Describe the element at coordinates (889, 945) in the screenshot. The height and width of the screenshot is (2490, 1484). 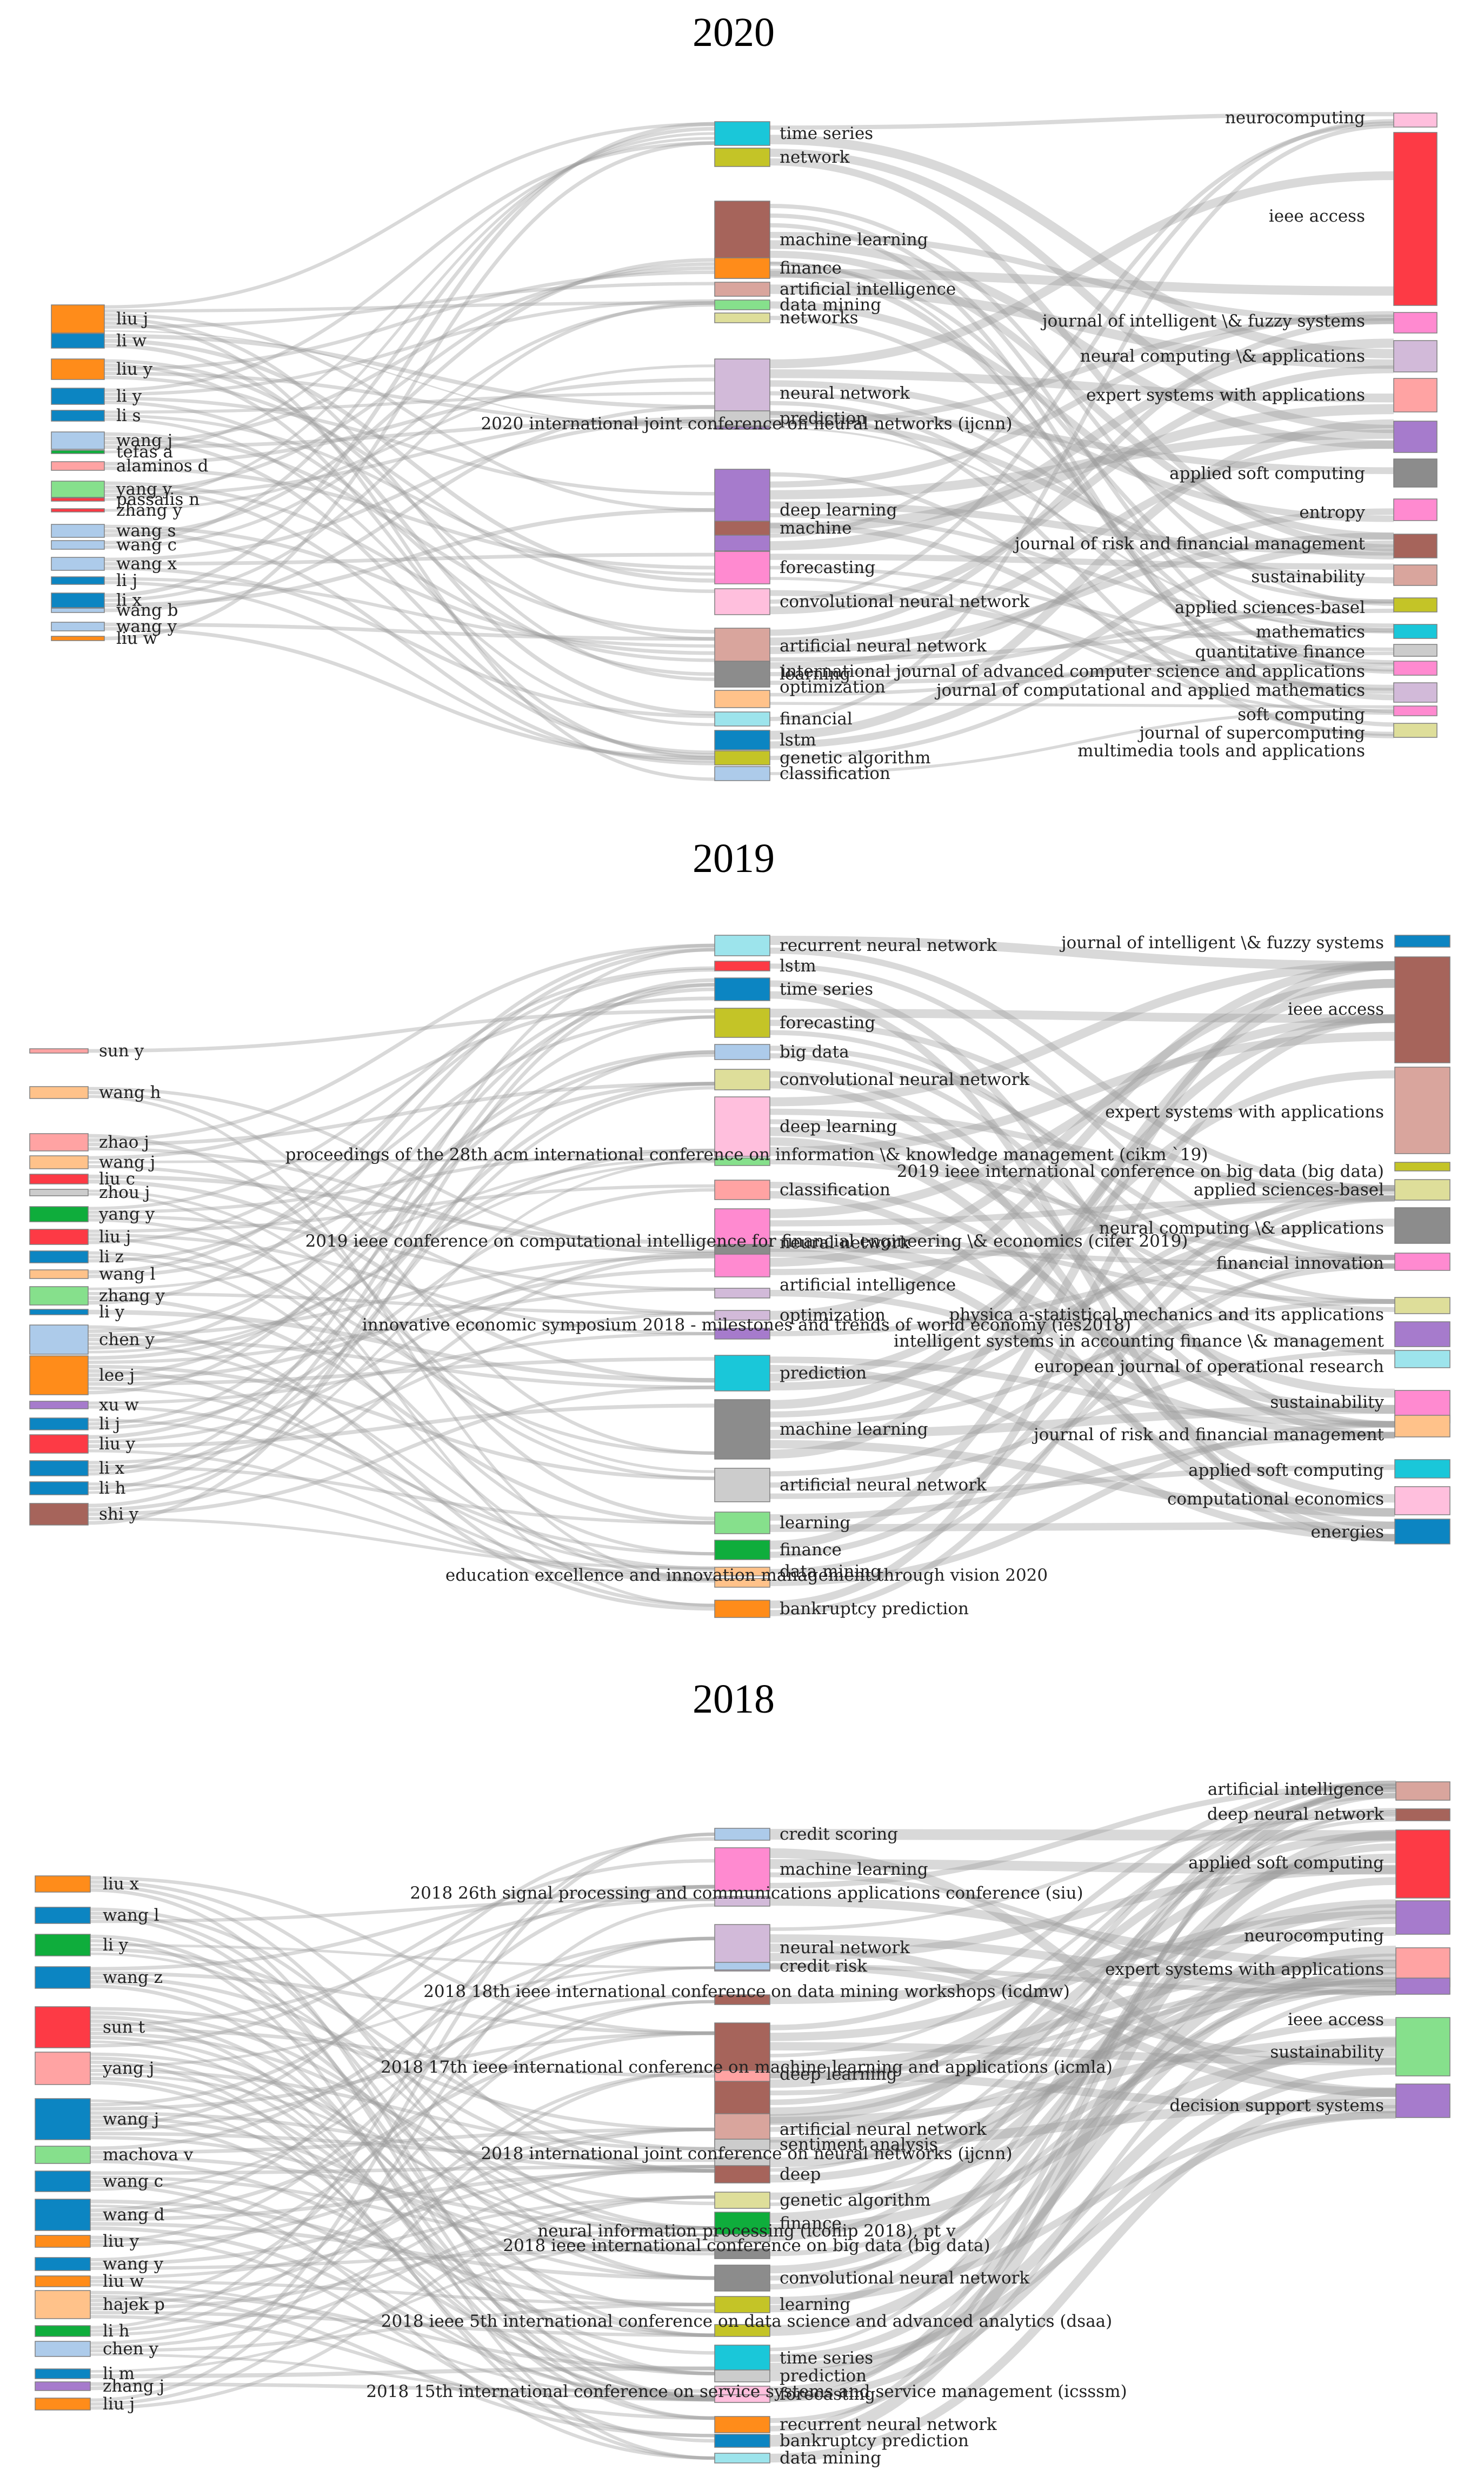
I see `keyword-label: recurrent neural network` at that location.